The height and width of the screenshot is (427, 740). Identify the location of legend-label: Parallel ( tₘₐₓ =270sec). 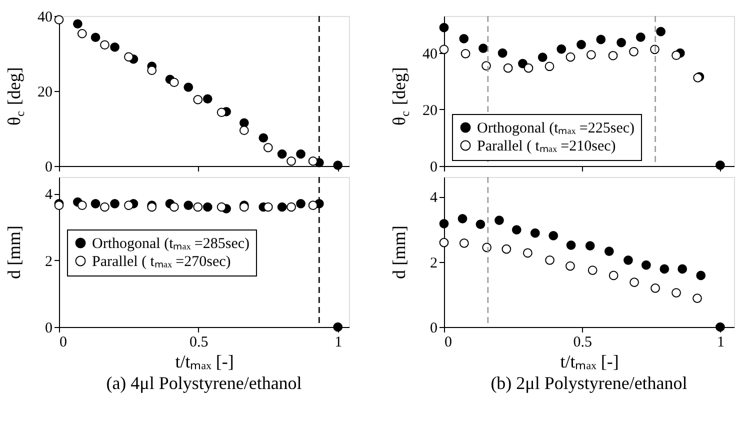
(161, 262).